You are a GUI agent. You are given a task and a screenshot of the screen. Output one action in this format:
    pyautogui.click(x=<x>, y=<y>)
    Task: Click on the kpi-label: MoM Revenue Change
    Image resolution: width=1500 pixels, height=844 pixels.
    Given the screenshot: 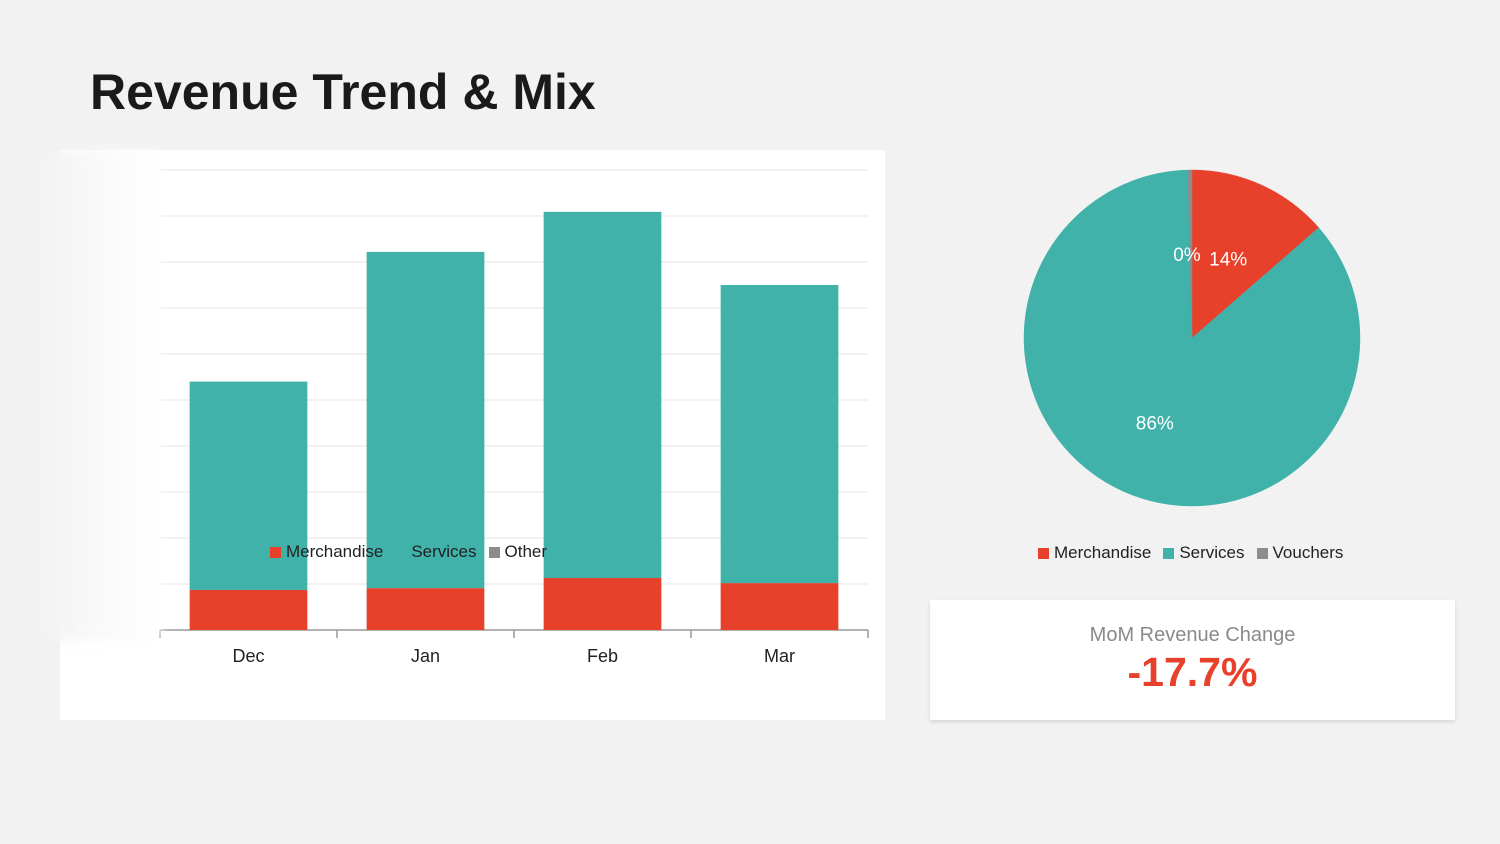 What is the action you would take?
    pyautogui.click(x=1192, y=635)
    